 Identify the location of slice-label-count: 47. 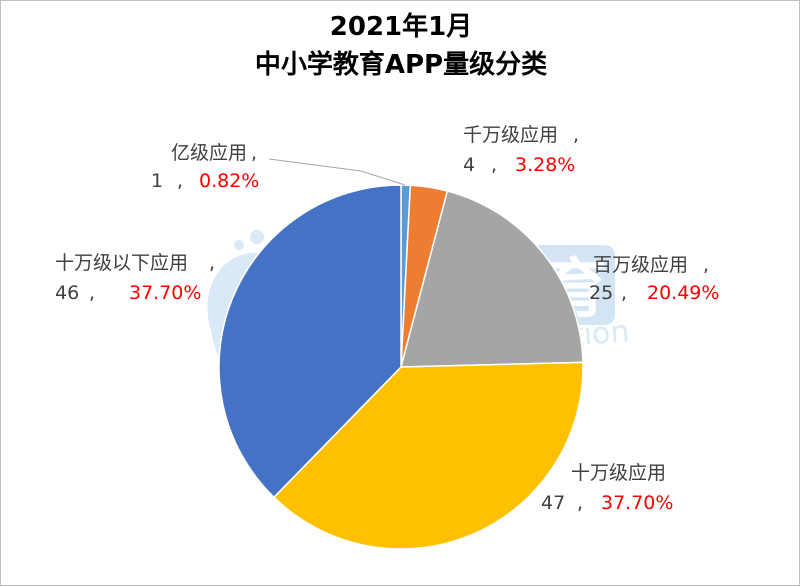
(553, 503).